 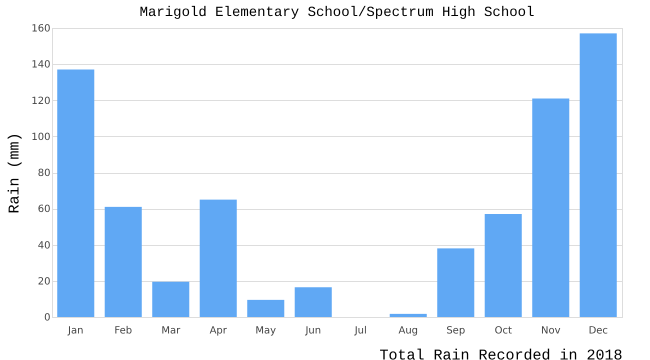 I want to click on y-tick-label: 40, so click(x=44, y=246).